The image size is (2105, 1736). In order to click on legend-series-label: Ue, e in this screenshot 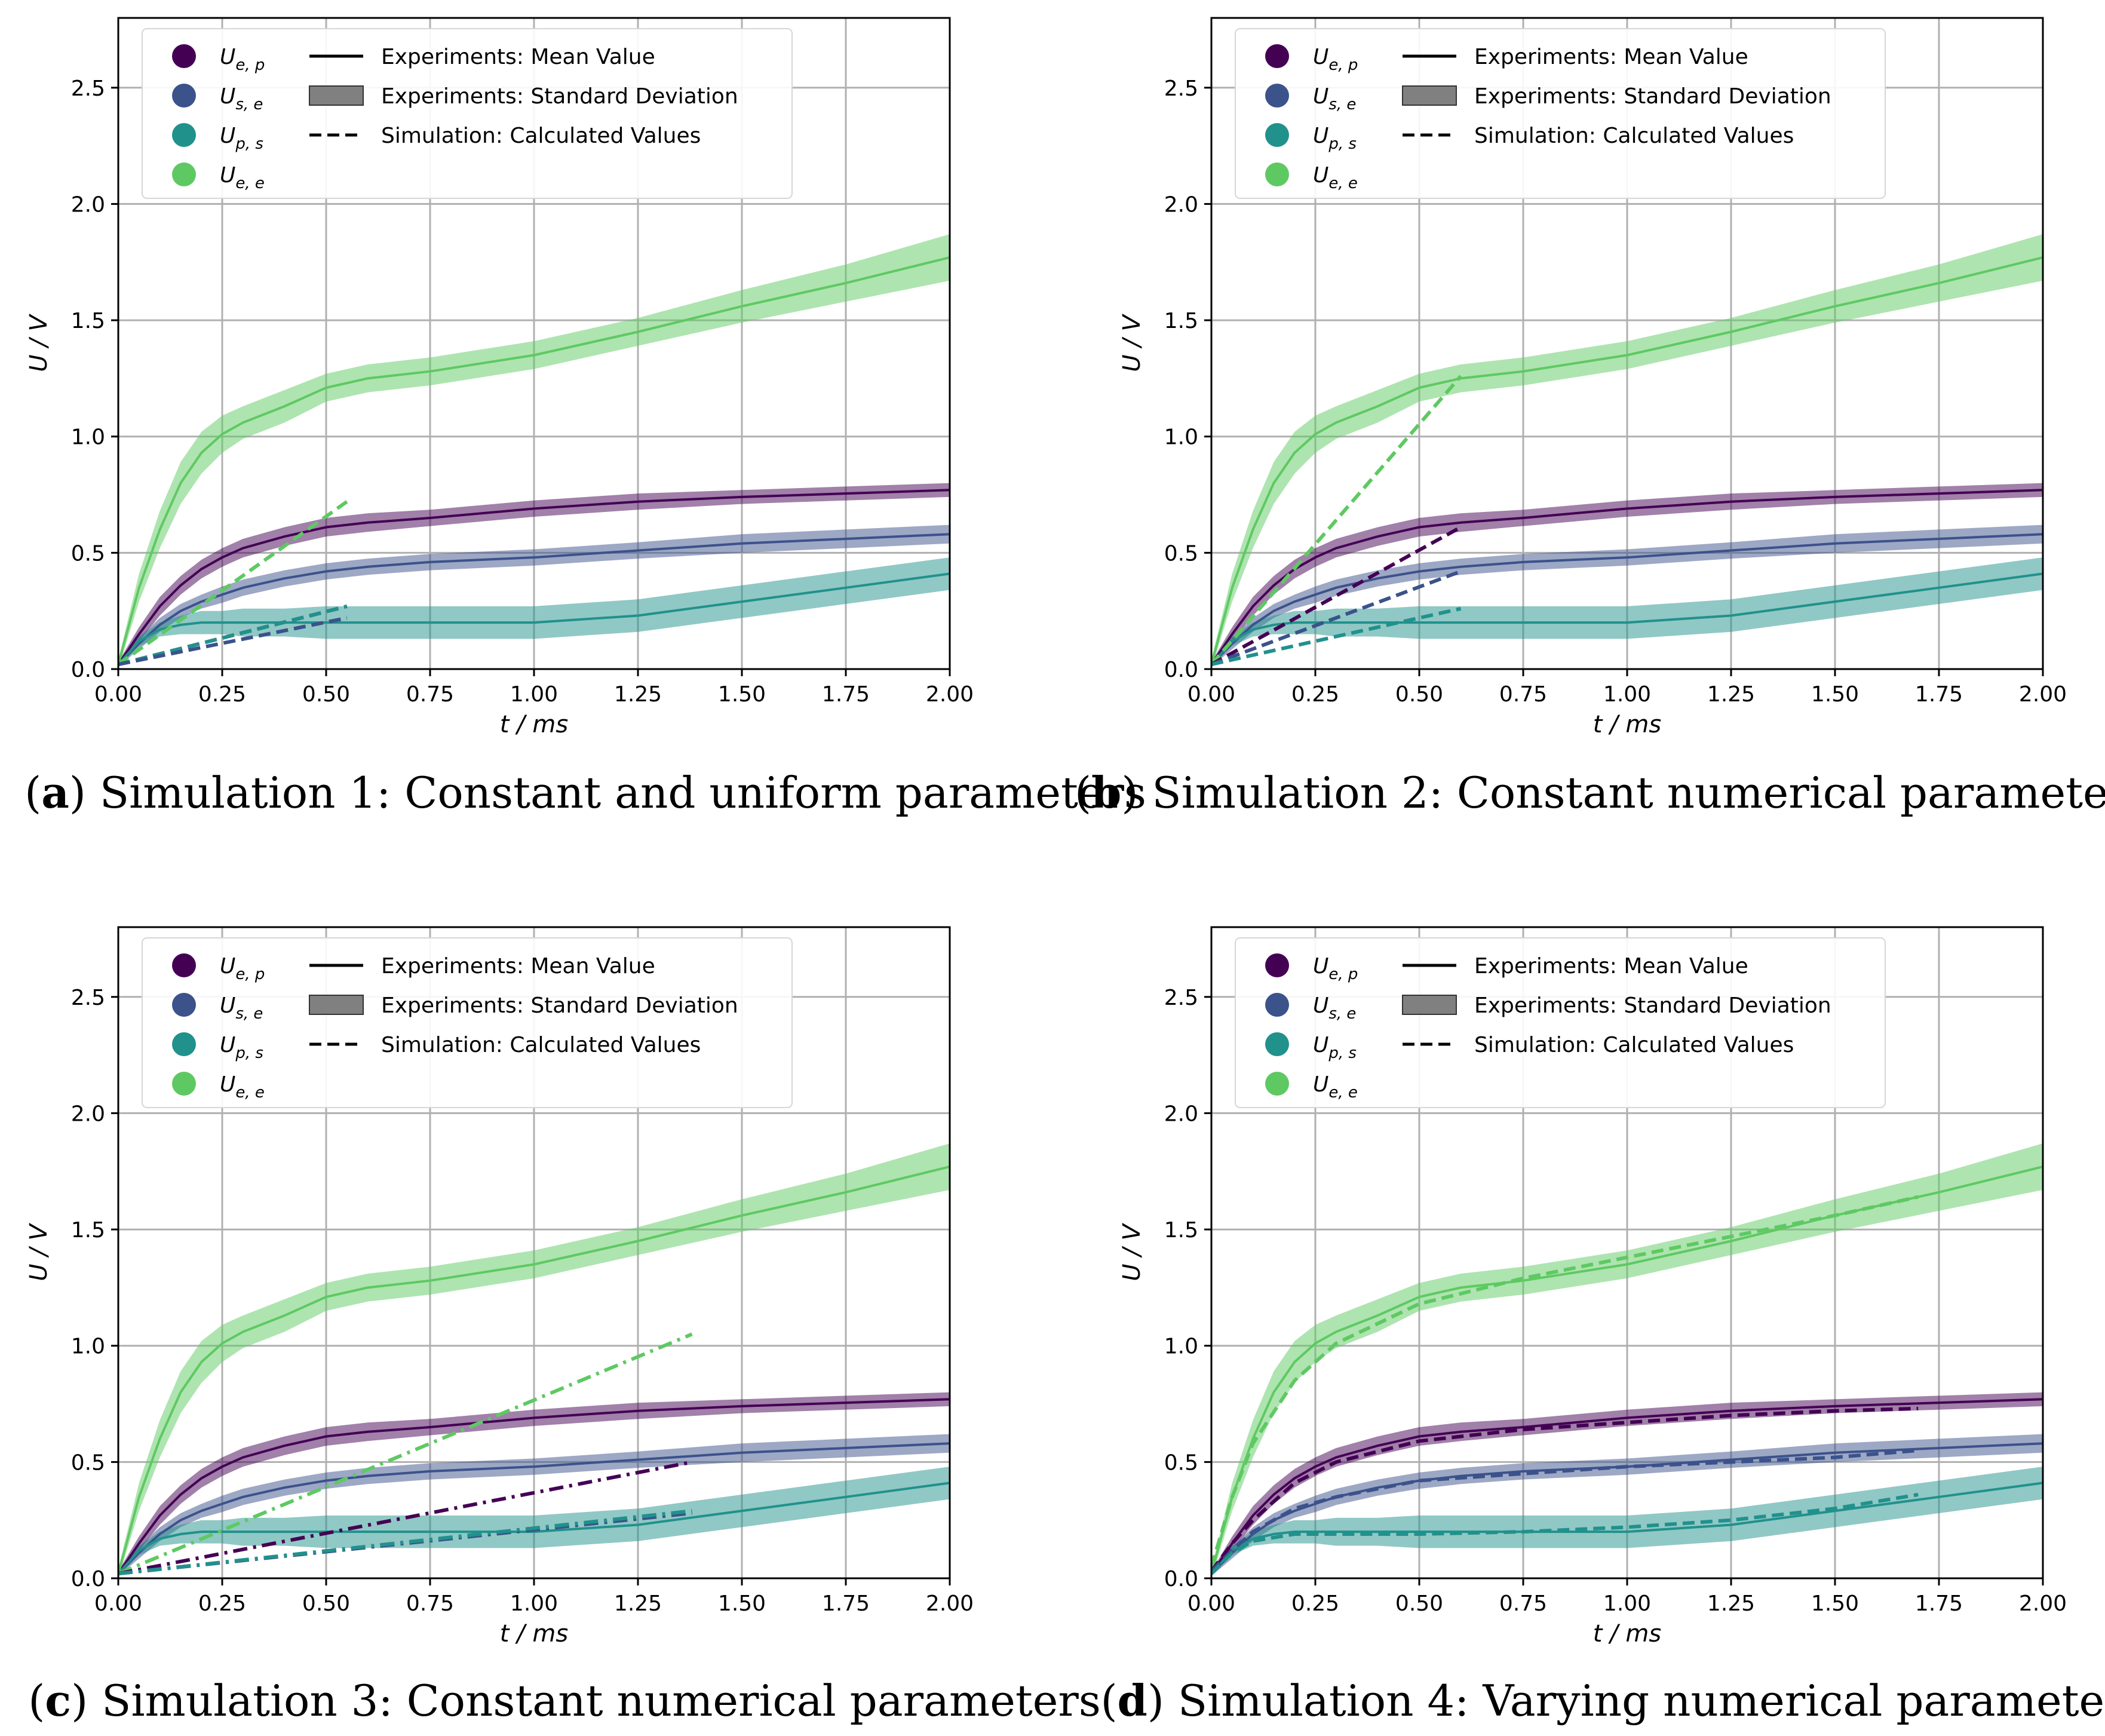, I will do `click(1336, 1087)`.